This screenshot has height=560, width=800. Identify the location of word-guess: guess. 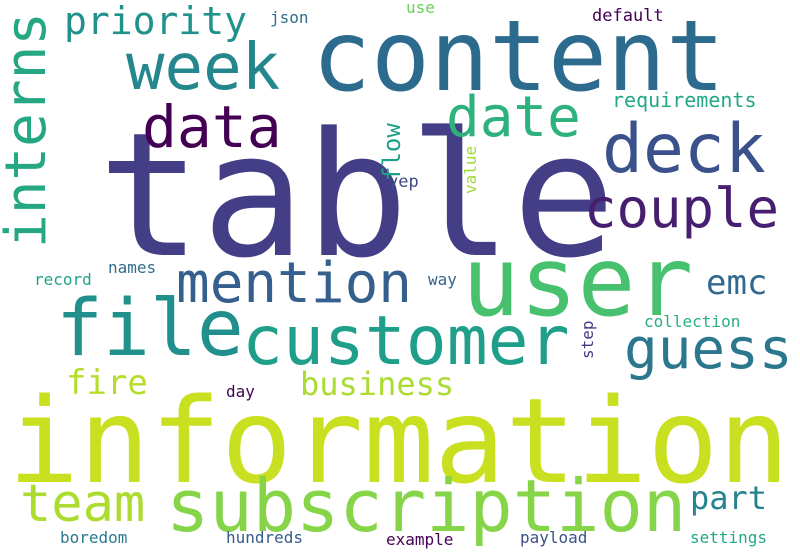
(708, 349).